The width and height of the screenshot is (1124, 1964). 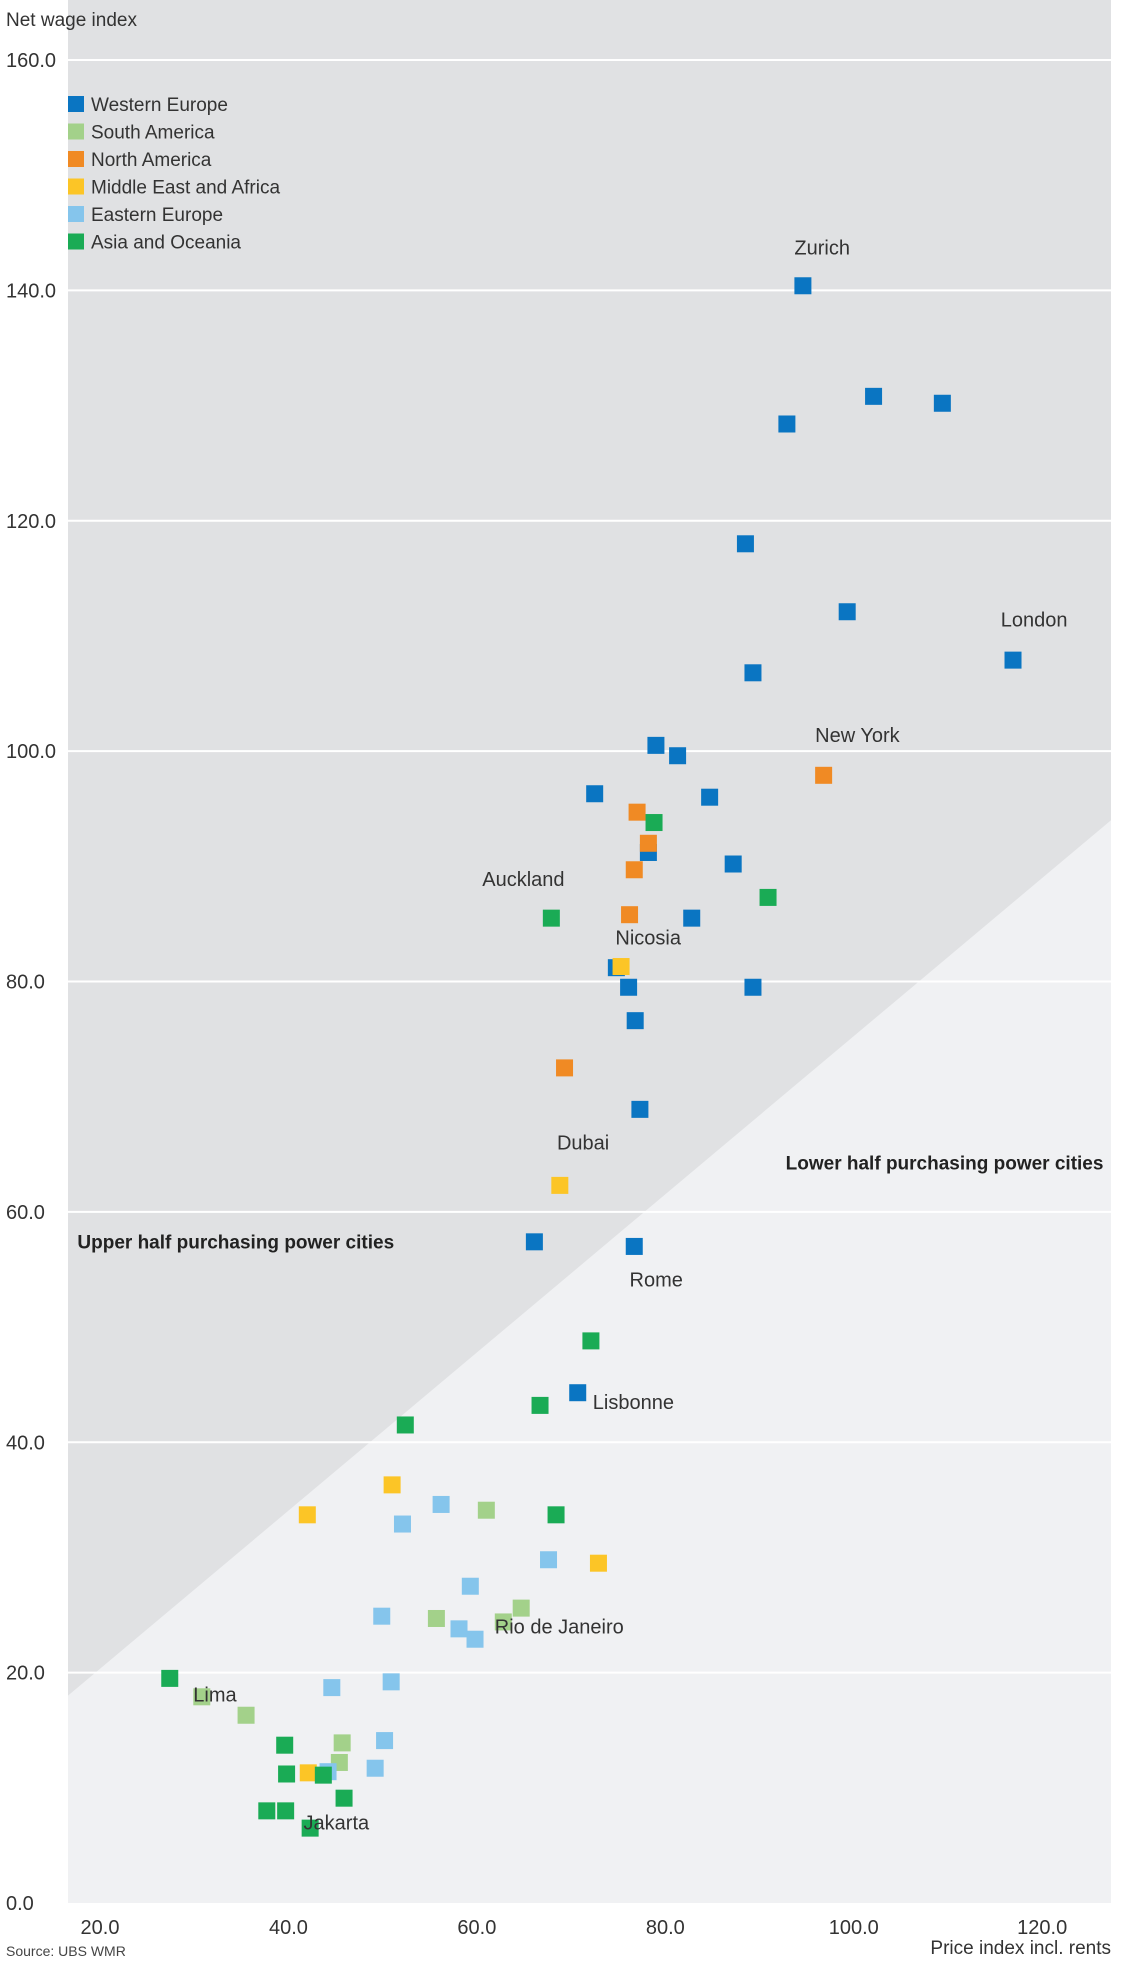 What do you see at coordinates (215, 1695) in the screenshot?
I see `city-label: Lima` at bounding box center [215, 1695].